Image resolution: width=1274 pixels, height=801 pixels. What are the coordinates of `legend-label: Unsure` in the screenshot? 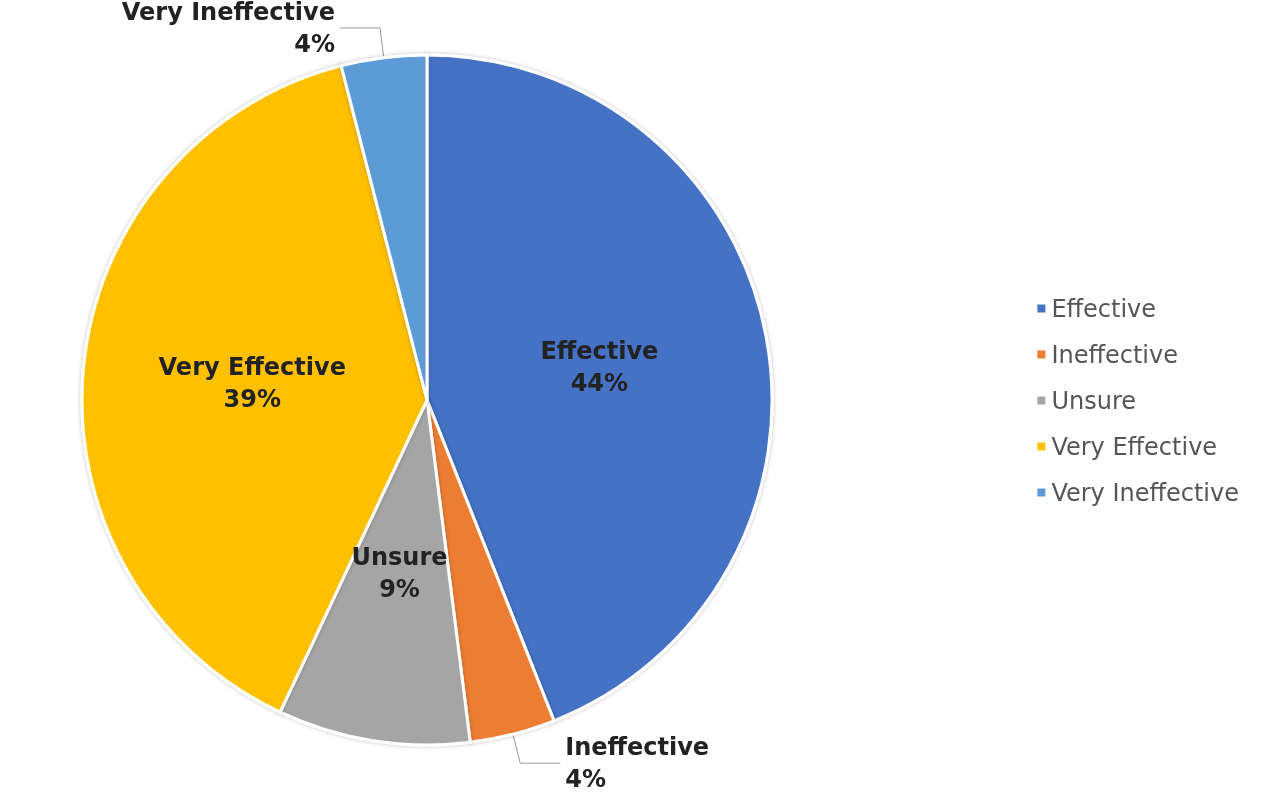 It's located at (1093, 400).